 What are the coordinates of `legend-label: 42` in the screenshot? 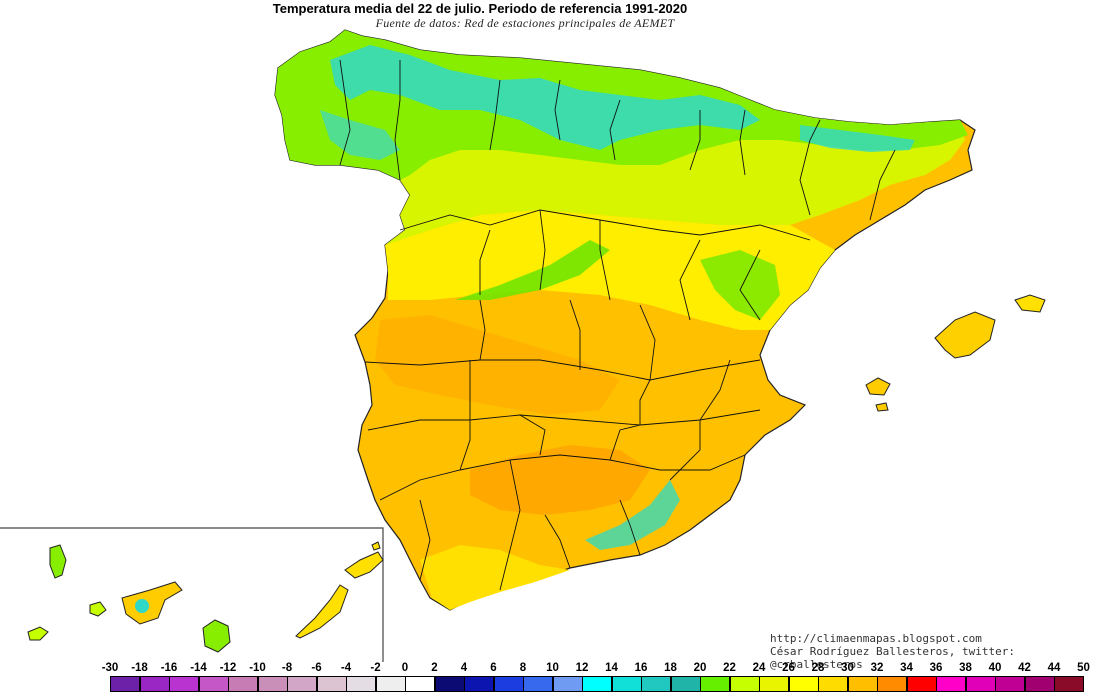 It's located at (1024, 668).